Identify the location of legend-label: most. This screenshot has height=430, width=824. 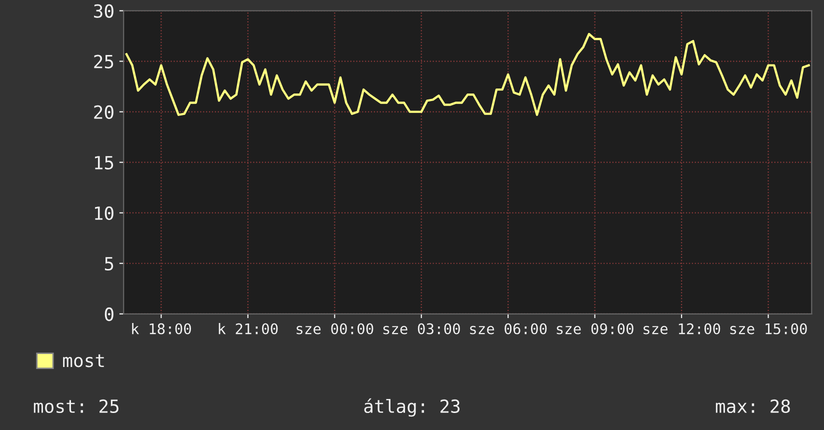
(83, 361).